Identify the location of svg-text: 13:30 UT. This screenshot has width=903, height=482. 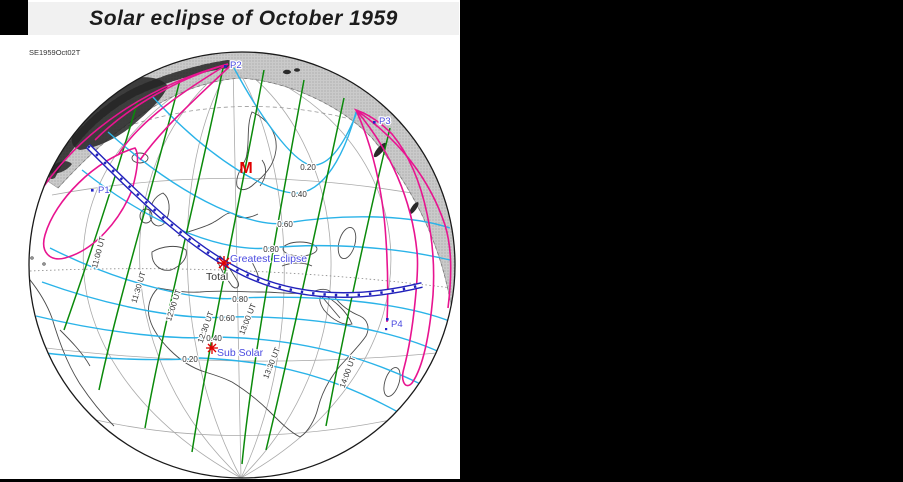
(271, 363).